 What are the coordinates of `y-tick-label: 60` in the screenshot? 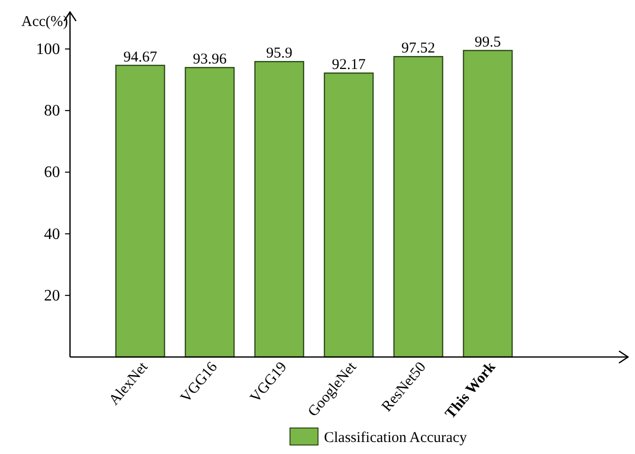 It's located at (52, 173).